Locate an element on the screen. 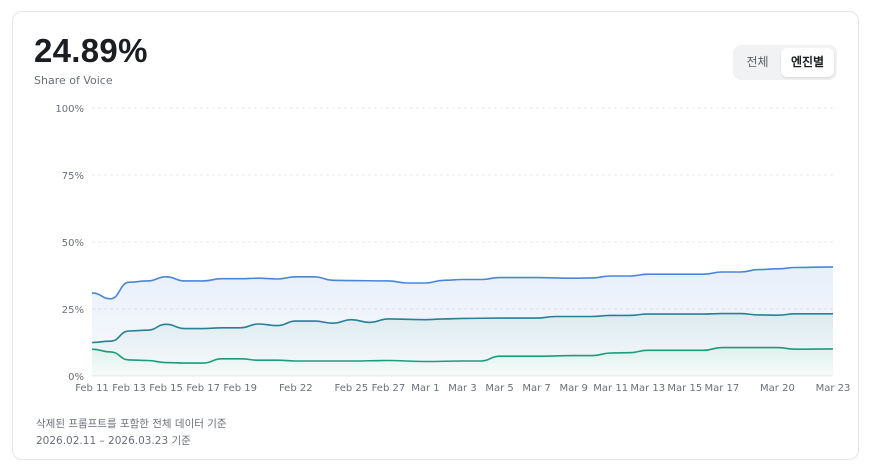 The width and height of the screenshot is (875, 468). y-tick-label: 75% is located at coordinates (73, 176).